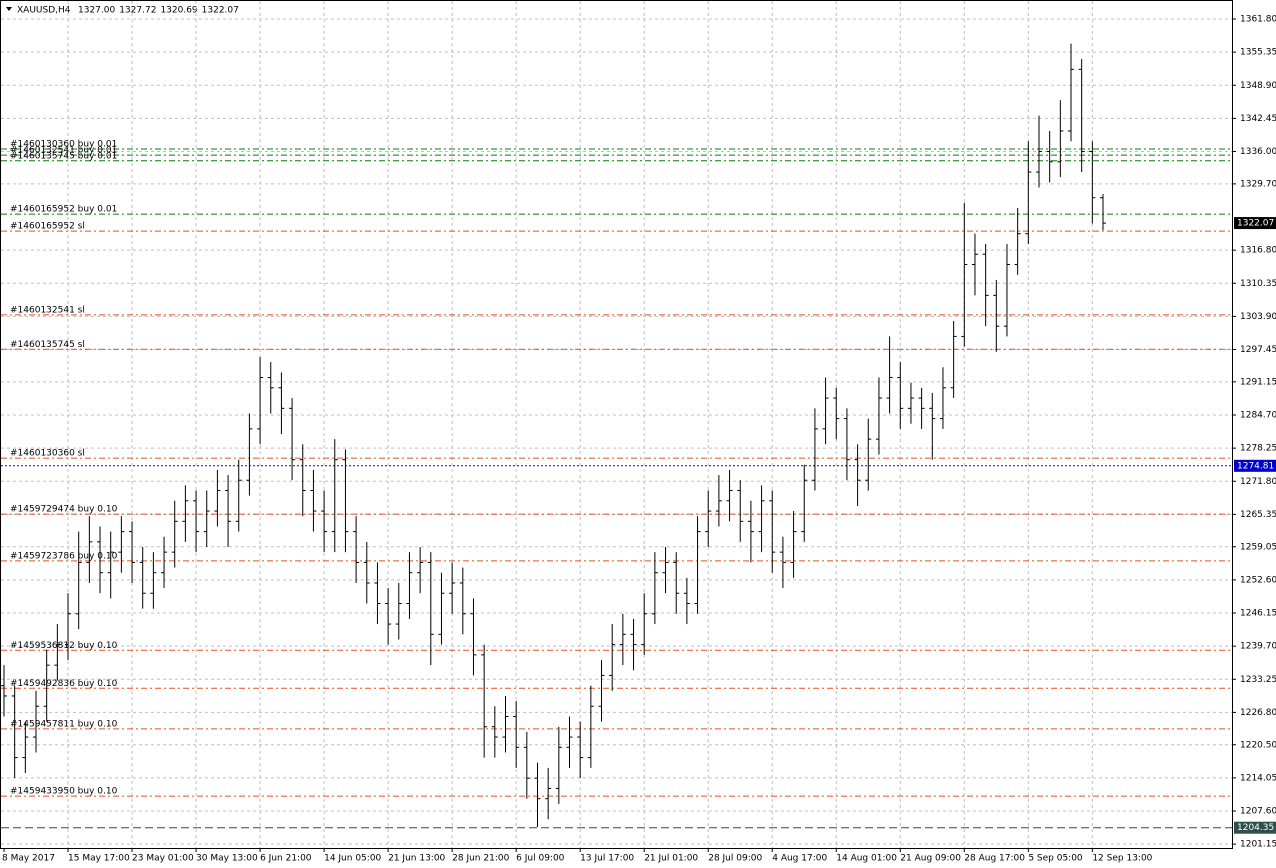  Describe the element at coordinates (47, 345) in the screenshot. I see `order-label: #1460135745 sl` at that location.